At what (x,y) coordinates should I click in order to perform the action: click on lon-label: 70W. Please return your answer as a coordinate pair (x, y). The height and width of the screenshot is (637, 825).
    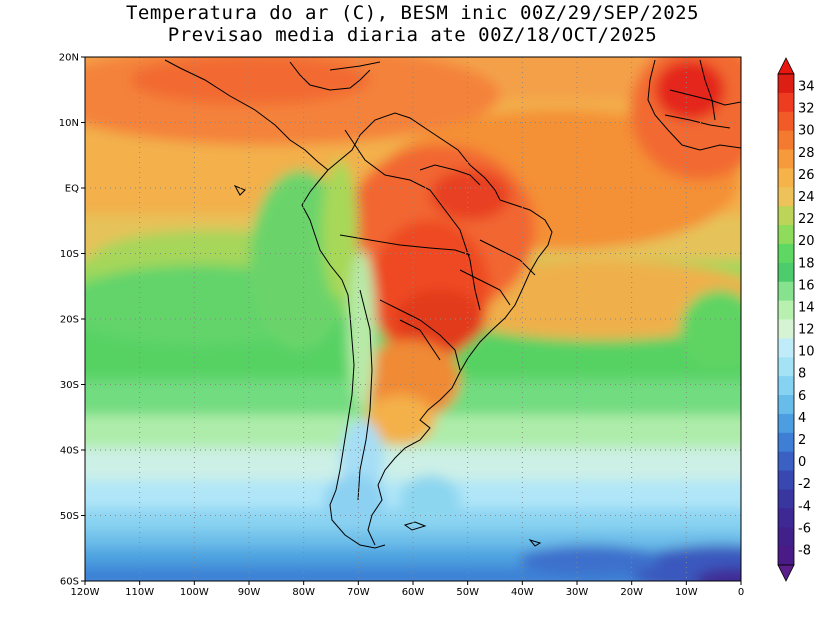
    Looking at the image, I should click on (358, 592).